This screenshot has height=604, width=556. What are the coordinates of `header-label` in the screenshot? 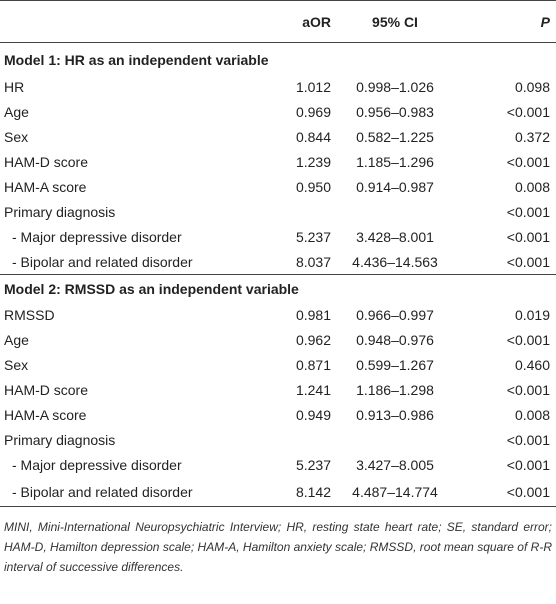 It's located at (116, 21).